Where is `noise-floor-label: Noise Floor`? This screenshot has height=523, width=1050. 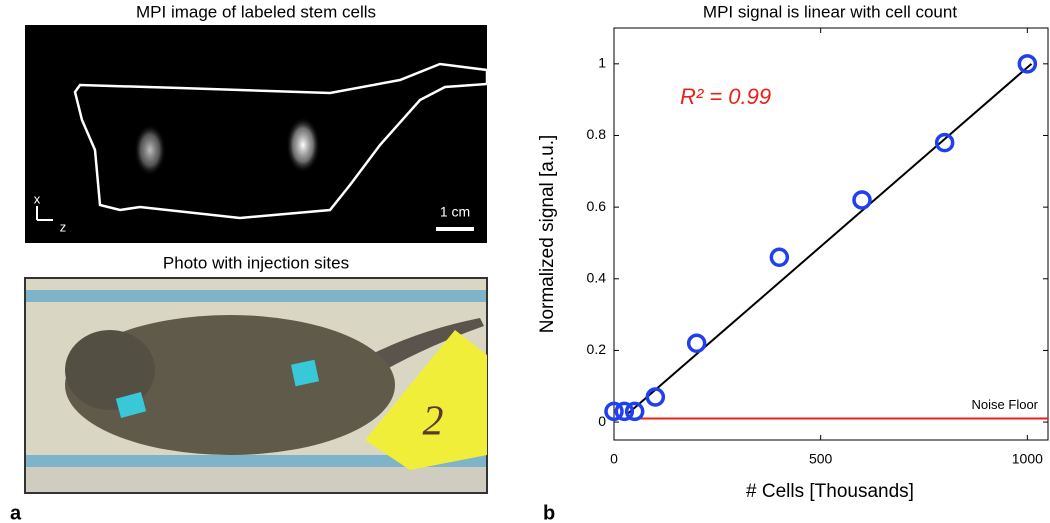
noise-floor-label: Noise Floor is located at coordinates (1005, 404).